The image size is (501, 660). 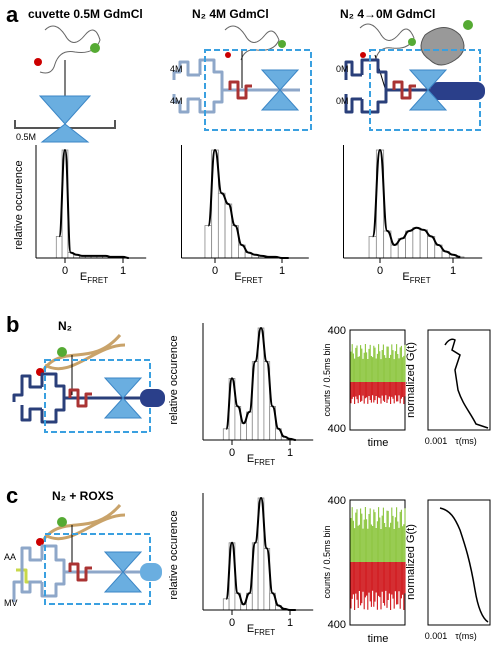 I want to click on panel-title: cuvette 0.5M GdmCl, so click(x=85, y=14).